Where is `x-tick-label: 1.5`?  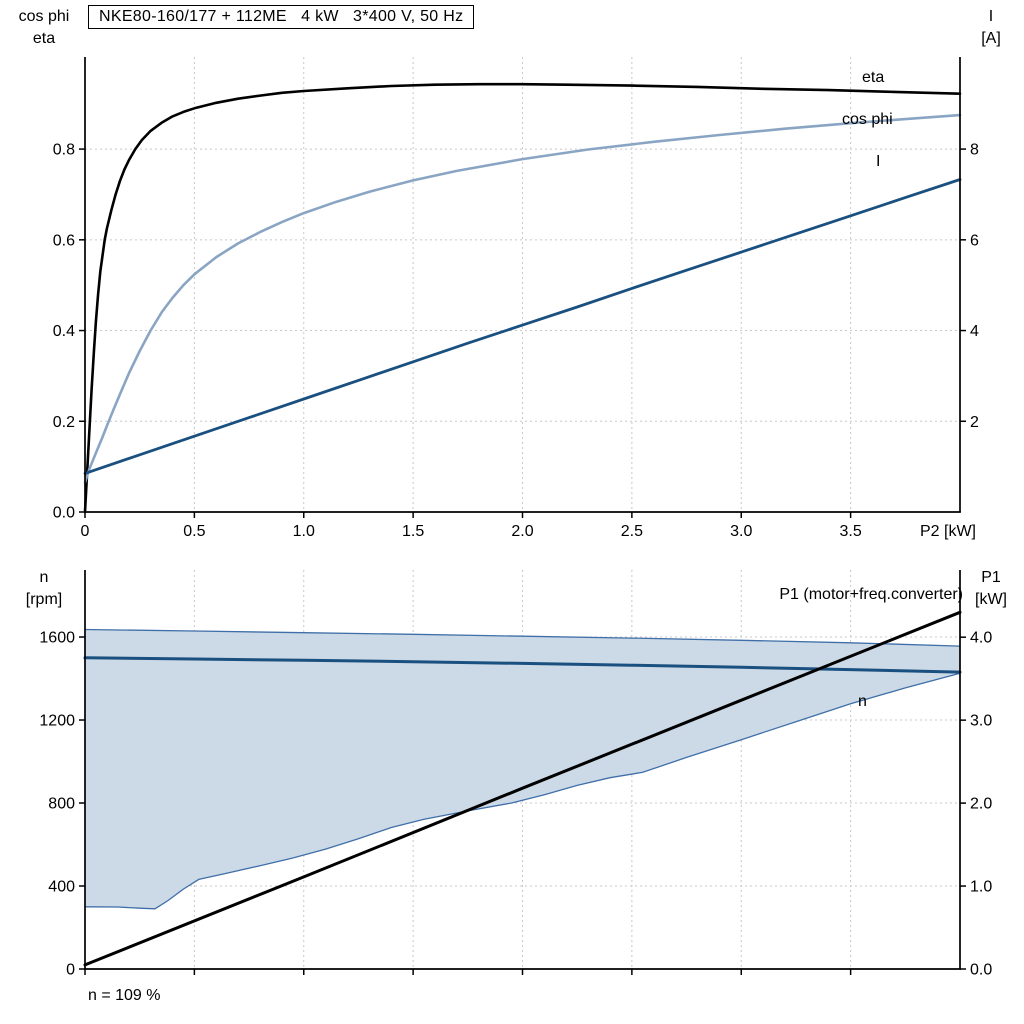 x-tick-label: 1.5 is located at coordinates (413, 531).